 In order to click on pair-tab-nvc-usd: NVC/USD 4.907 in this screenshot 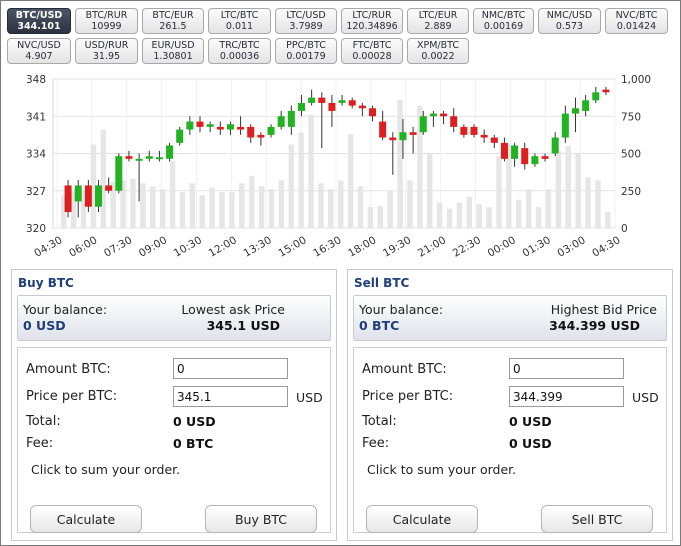, I will do `click(39, 51)`.